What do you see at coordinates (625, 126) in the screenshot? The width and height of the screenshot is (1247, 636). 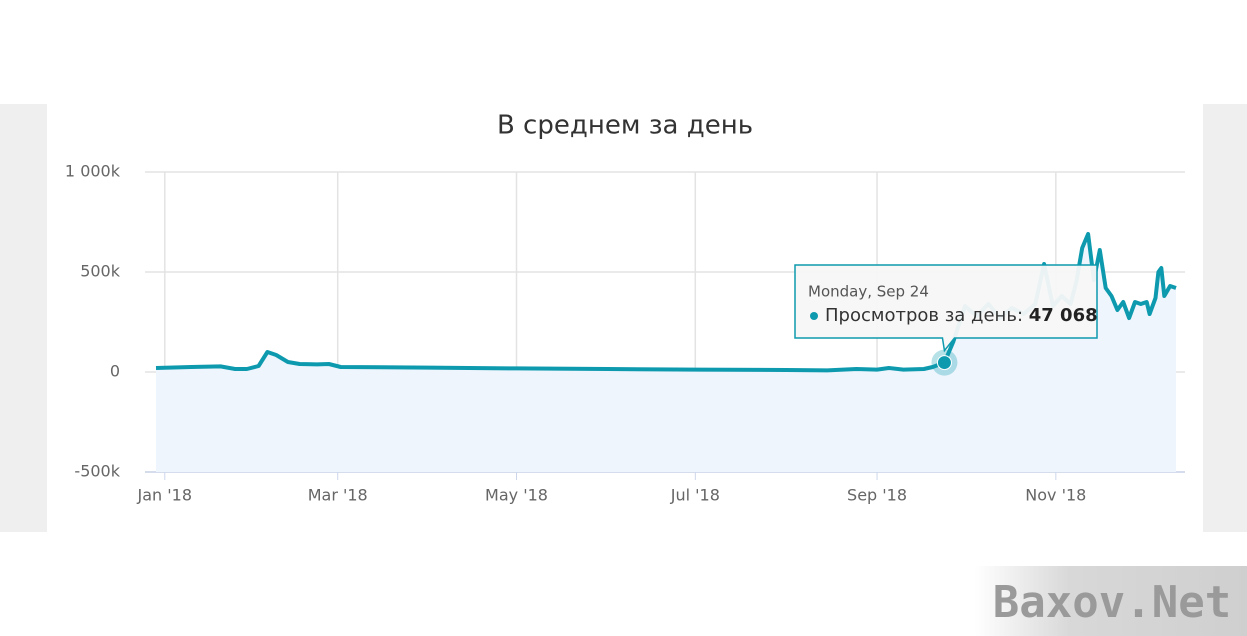 I see `chart-title: В среднем за день` at bounding box center [625, 126].